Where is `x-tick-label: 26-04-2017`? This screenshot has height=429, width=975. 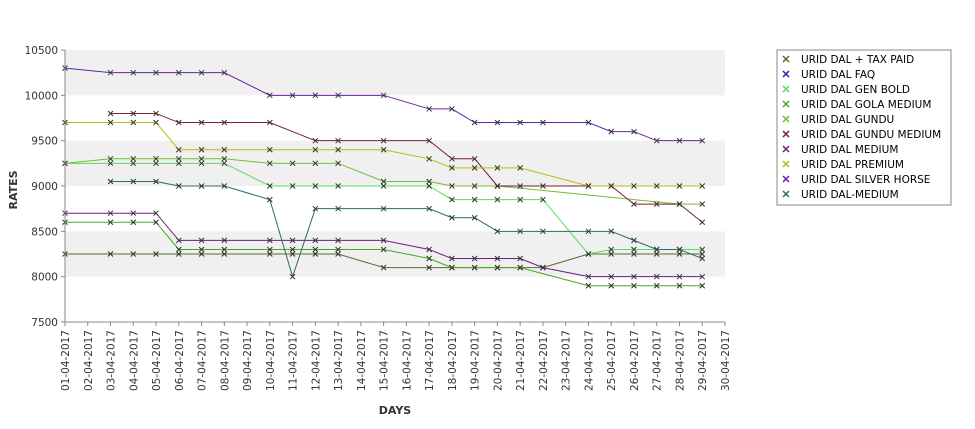
x-tick-label: 26-04-2017 is located at coordinates (635, 360).